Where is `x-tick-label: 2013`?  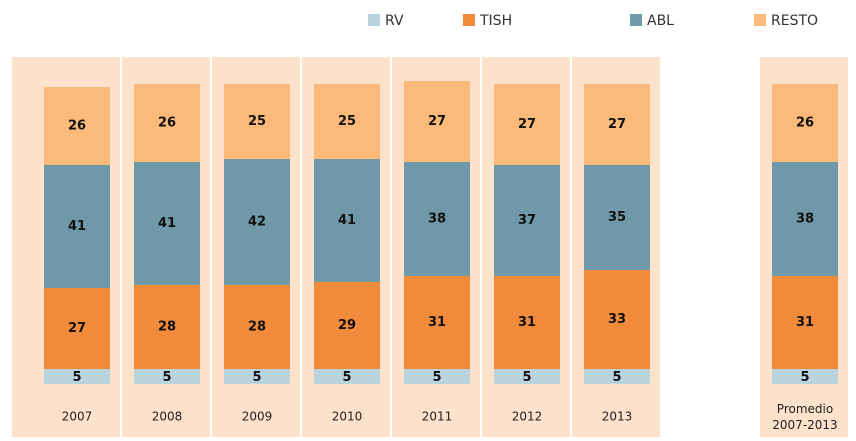 x-tick-label: 2013 is located at coordinates (617, 417).